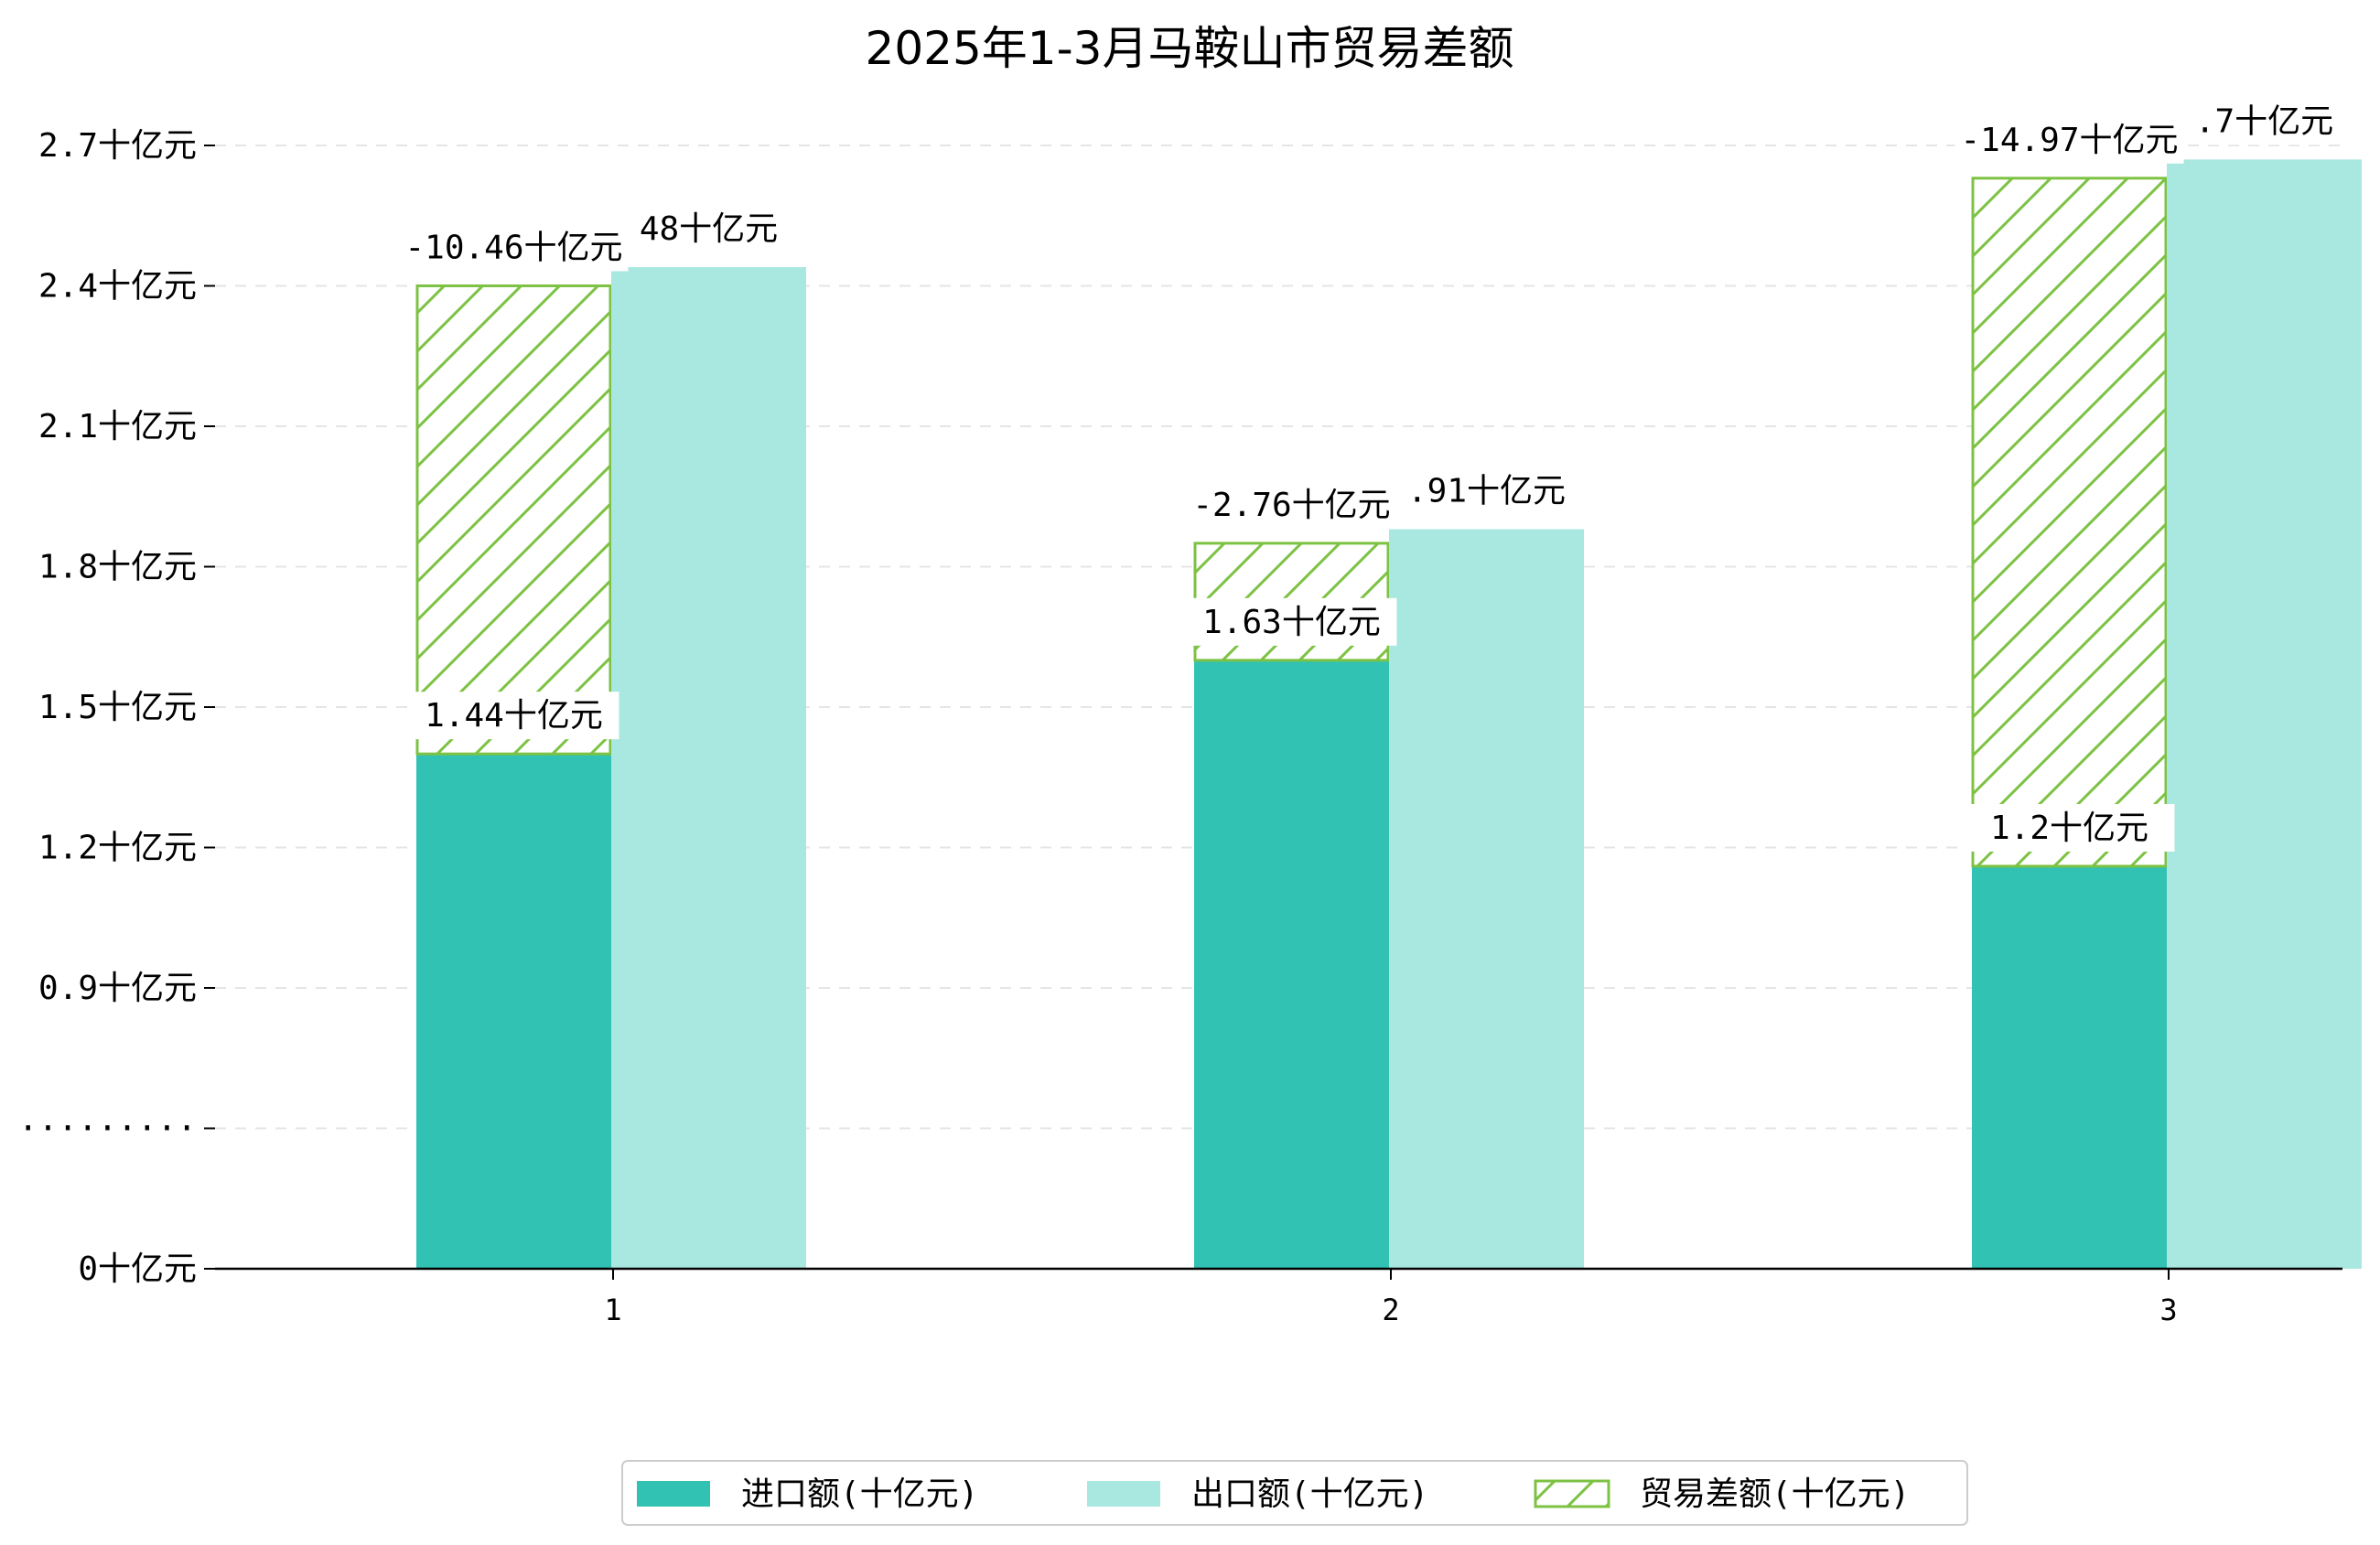  Describe the element at coordinates (1390, 1310) in the screenshot. I see `x-tick-label: 2` at that location.